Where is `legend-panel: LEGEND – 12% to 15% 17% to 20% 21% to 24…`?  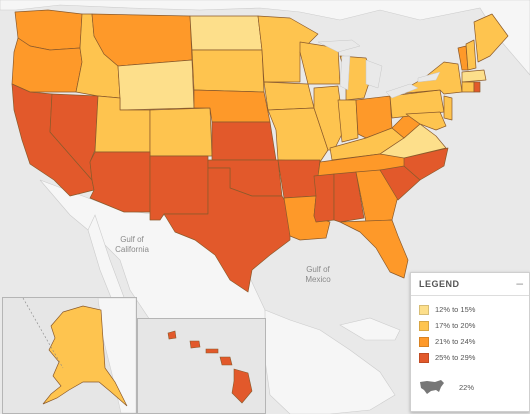
legend-panel: LEGEND – 12% to 15% 17% to 20% 21% to 24… is located at coordinates (470, 342).